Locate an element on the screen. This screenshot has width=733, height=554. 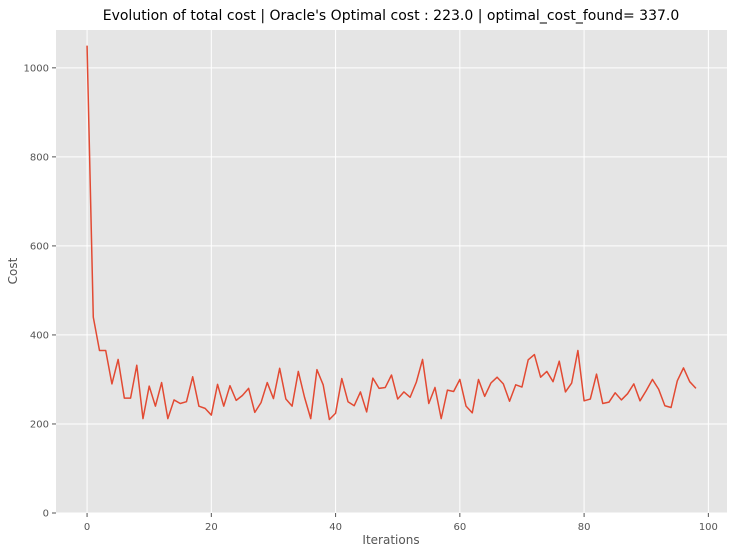
y-axis-label: Cost is located at coordinates (13, 270).